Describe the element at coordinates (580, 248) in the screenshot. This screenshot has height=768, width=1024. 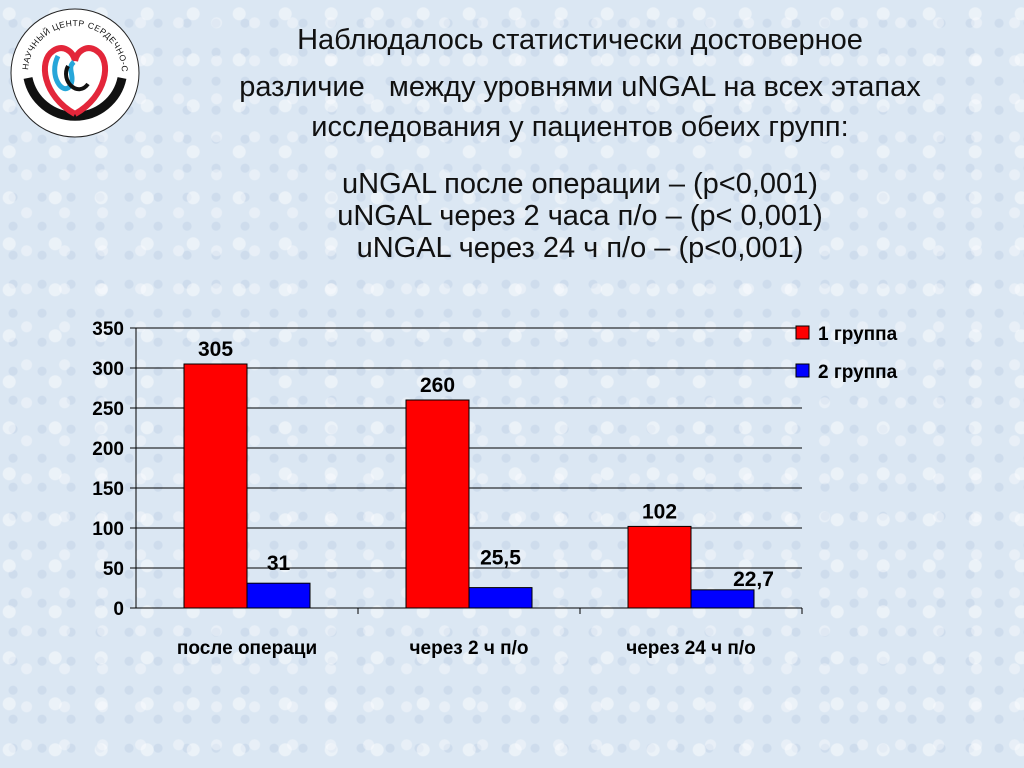
I see `pvalue-line-3: uNGAL через 24 ч п/о – (р<0,001)` at that location.